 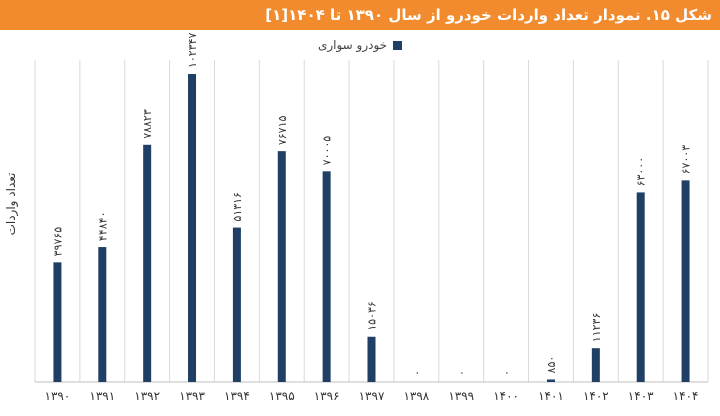 What do you see at coordinates (147, 396) in the screenshot?
I see `x-tick-label: ۱۳۹۲` at bounding box center [147, 396].